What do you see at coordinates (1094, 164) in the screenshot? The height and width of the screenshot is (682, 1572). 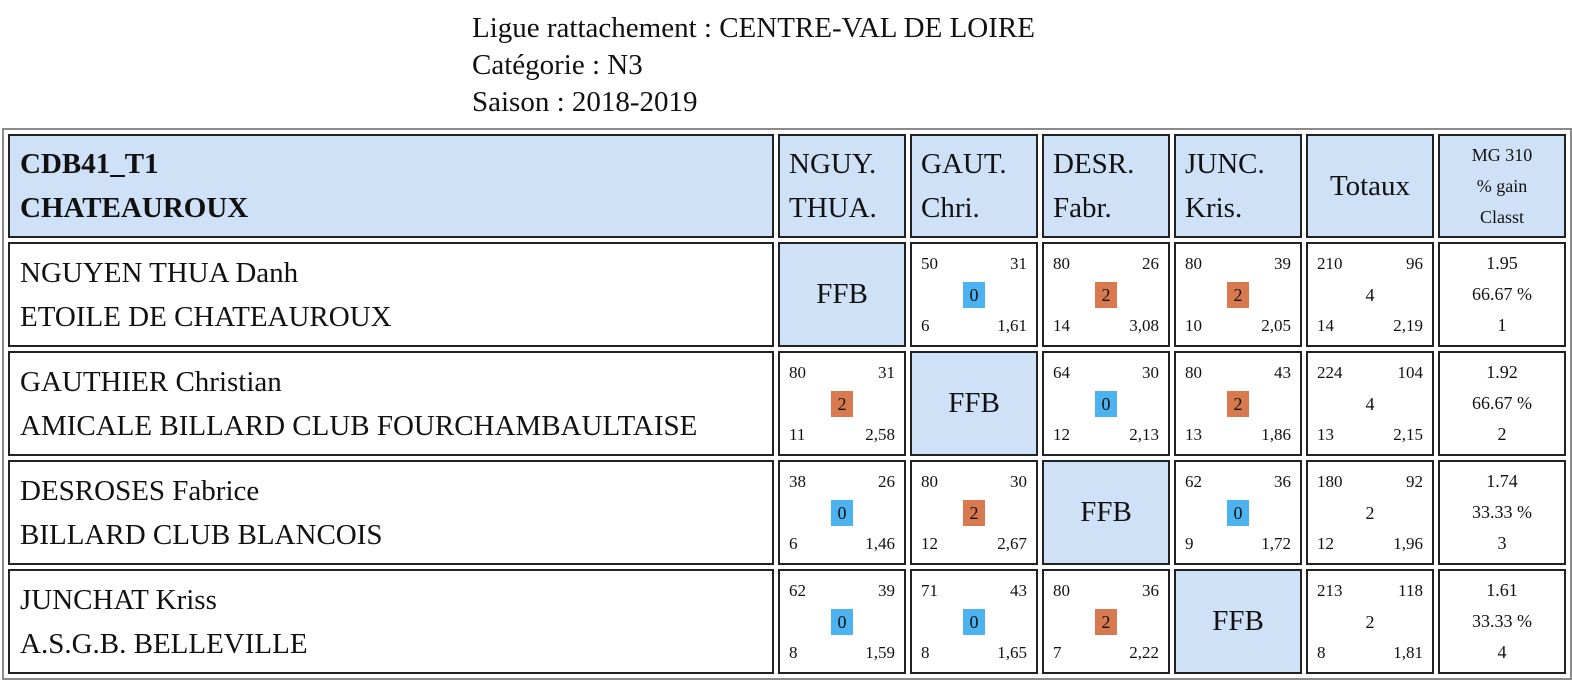 I see `opponent-line1: DESR.` at bounding box center [1094, 164].